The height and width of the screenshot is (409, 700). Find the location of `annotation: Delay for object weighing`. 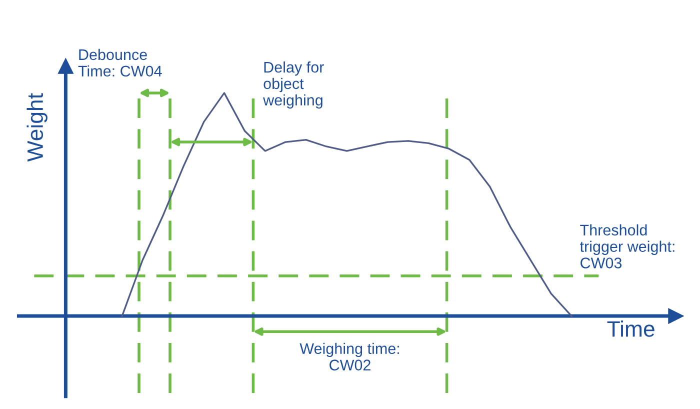

annotation: Delay for object weighing is located at coordinates (293, 85).